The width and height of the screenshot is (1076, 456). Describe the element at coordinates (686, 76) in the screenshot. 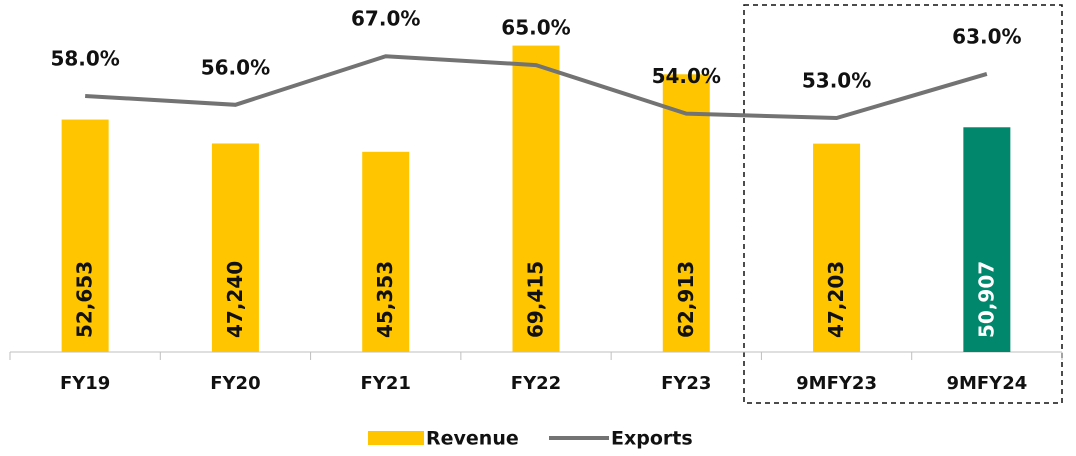

I see `line-value-label: 54.0%` at that location.